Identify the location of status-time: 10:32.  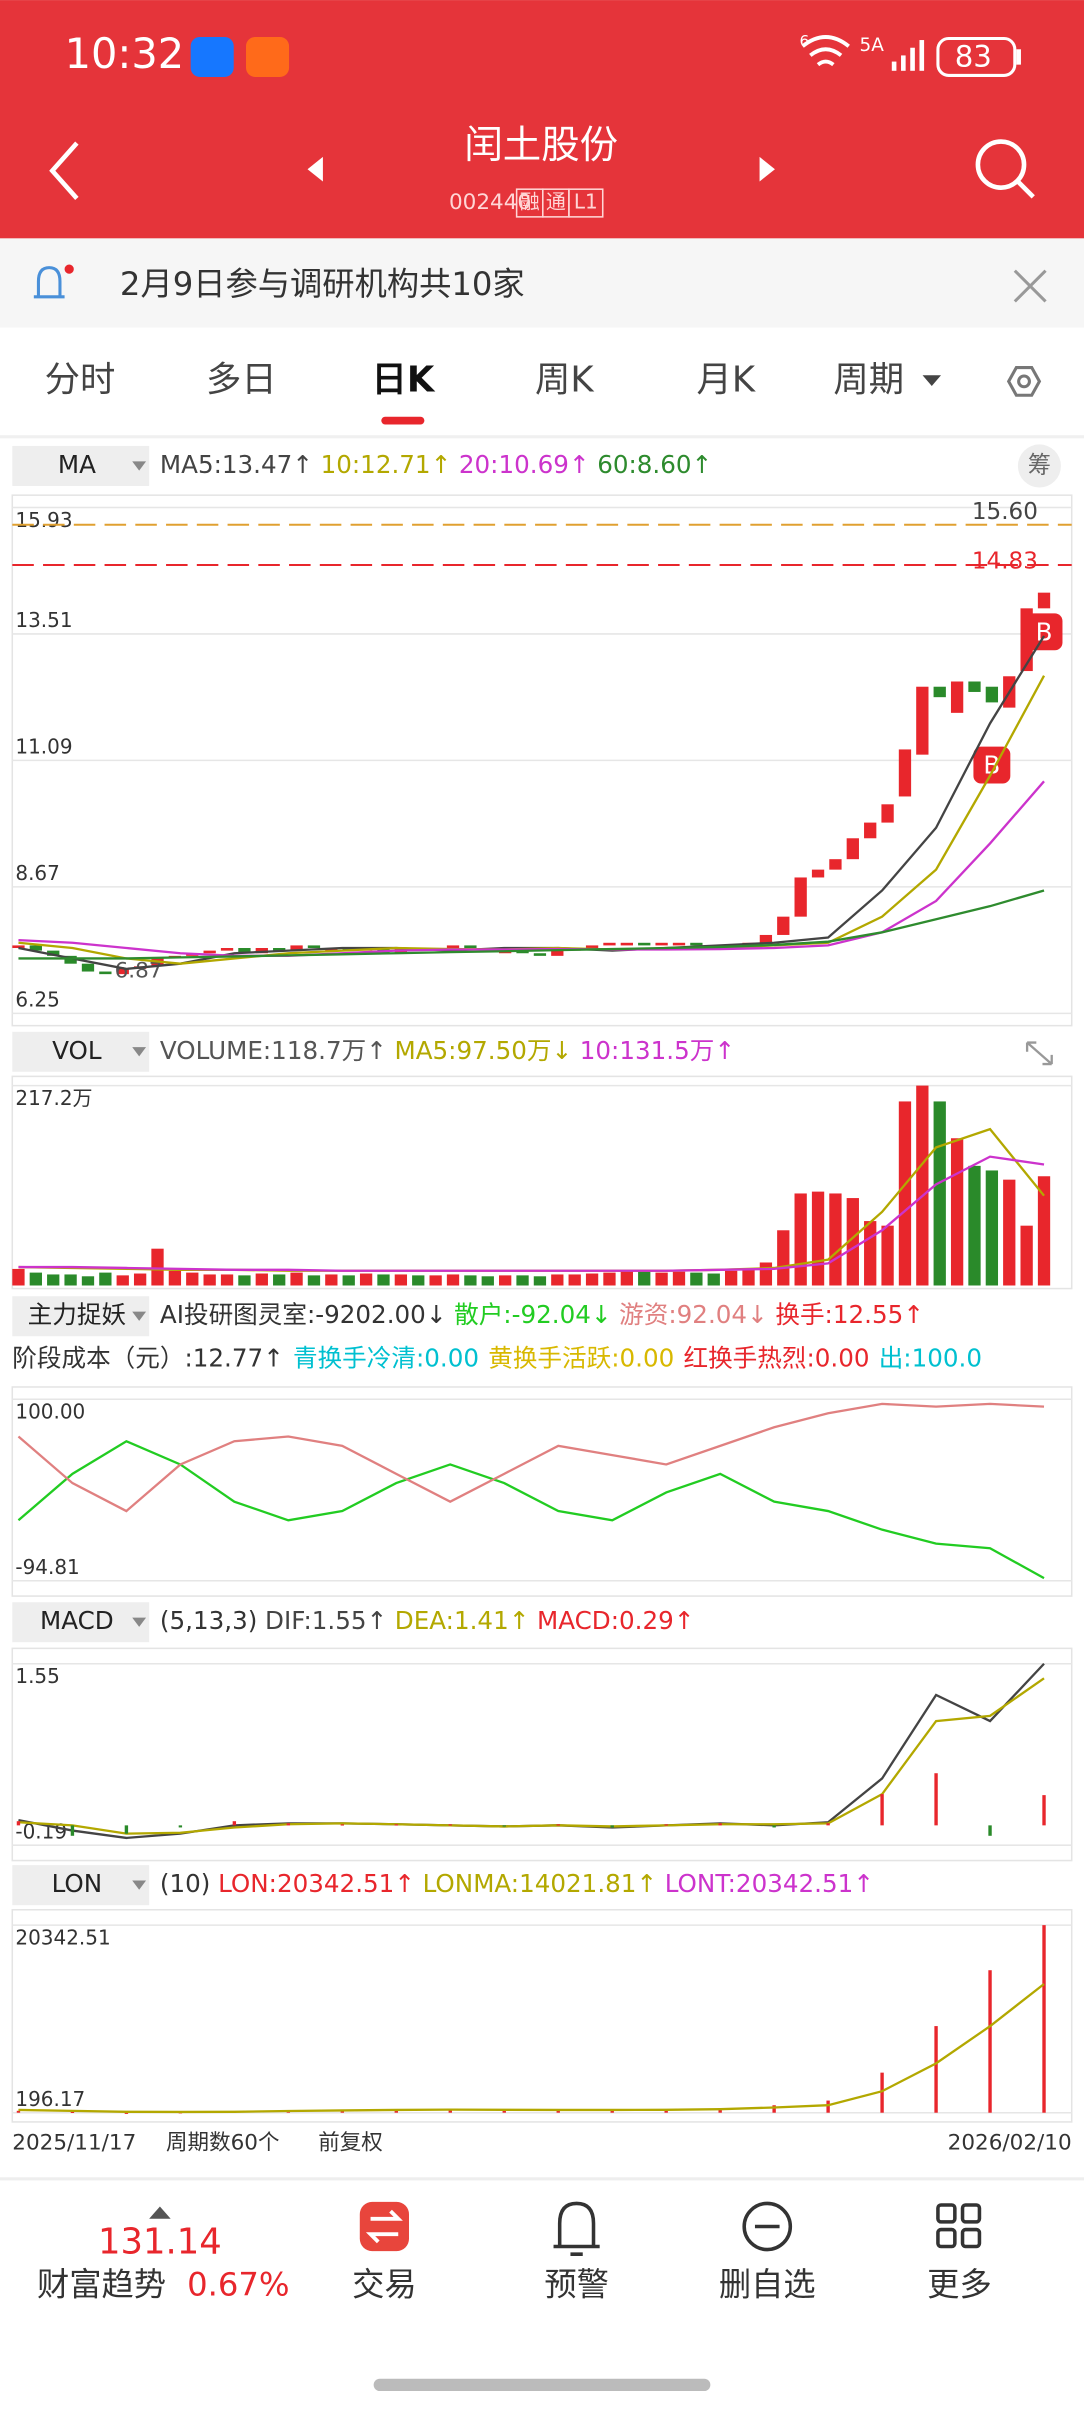
(125, 53).